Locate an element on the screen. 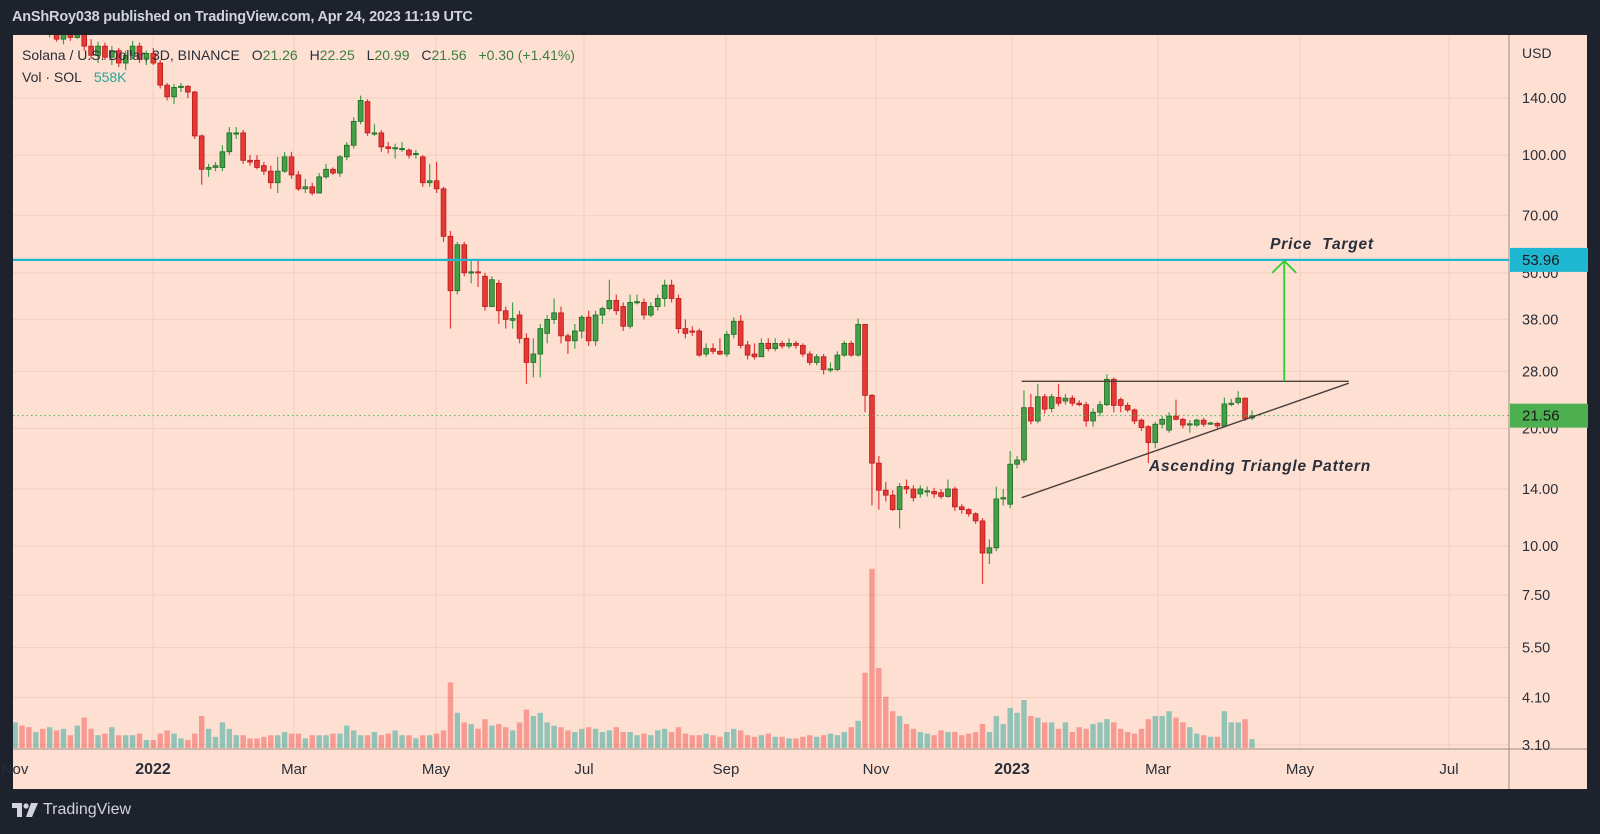 This screenshot has width=1600, height=834. target-arrow-icon is located at coordinates (1284, 320).